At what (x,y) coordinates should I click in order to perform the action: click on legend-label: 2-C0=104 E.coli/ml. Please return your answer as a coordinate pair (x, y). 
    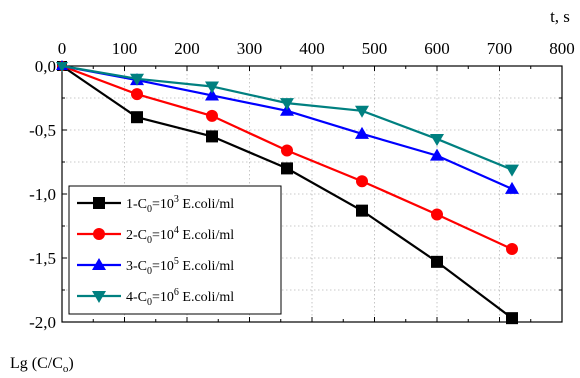
    Looking at the image, I should click on (180, 235).